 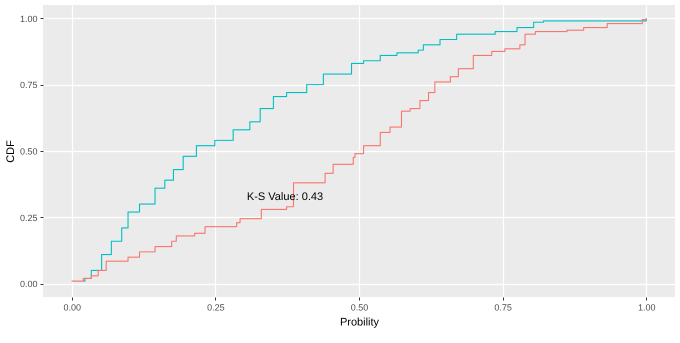 I want to click on y-tick-label: 0.75, so click(x=29, y=85).